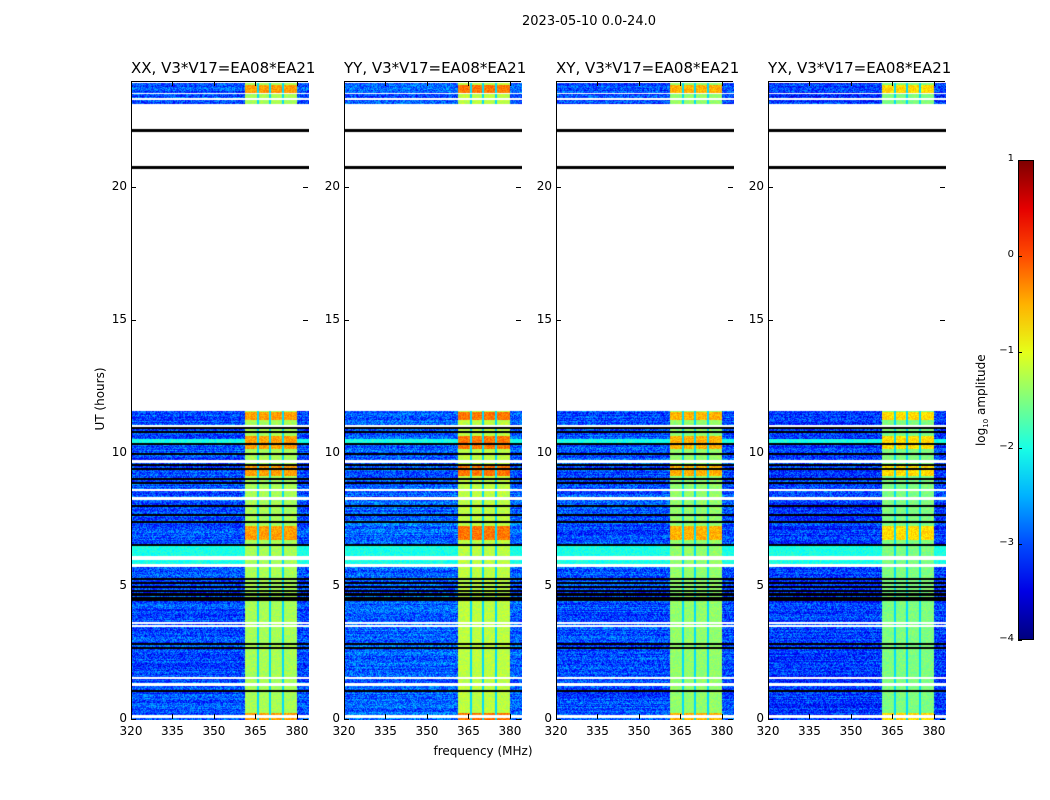 This screenshot has height=800, width=1050. What do you see at coordinates (100, 399) in the screenshot?
I see `y-axis-label: UT (hours)` at bounding box center [100, 399].